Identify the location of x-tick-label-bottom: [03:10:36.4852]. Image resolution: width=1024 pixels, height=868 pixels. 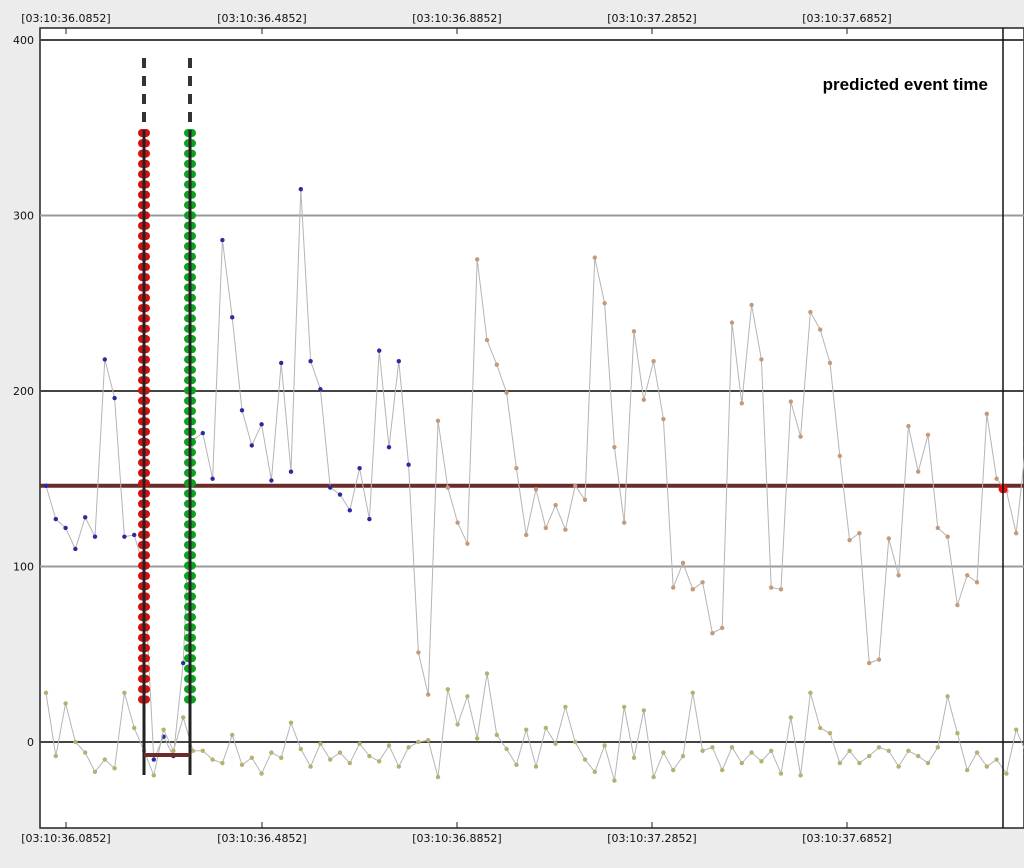
(261, 838).